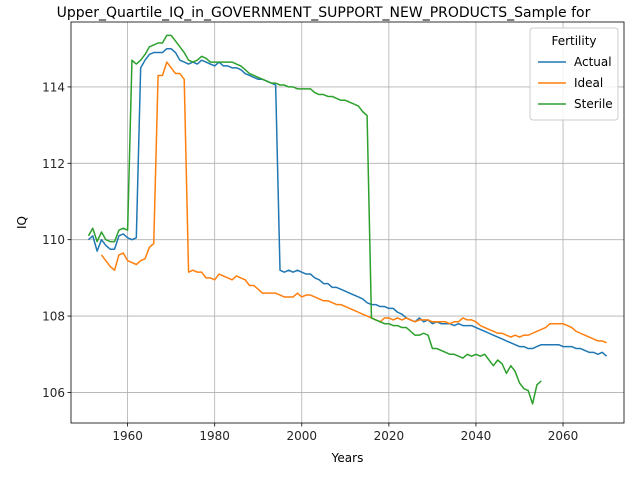  Describe the element at coordinates (53, 87) in the screenshot. I see `y-tick-label: 114` at that location.